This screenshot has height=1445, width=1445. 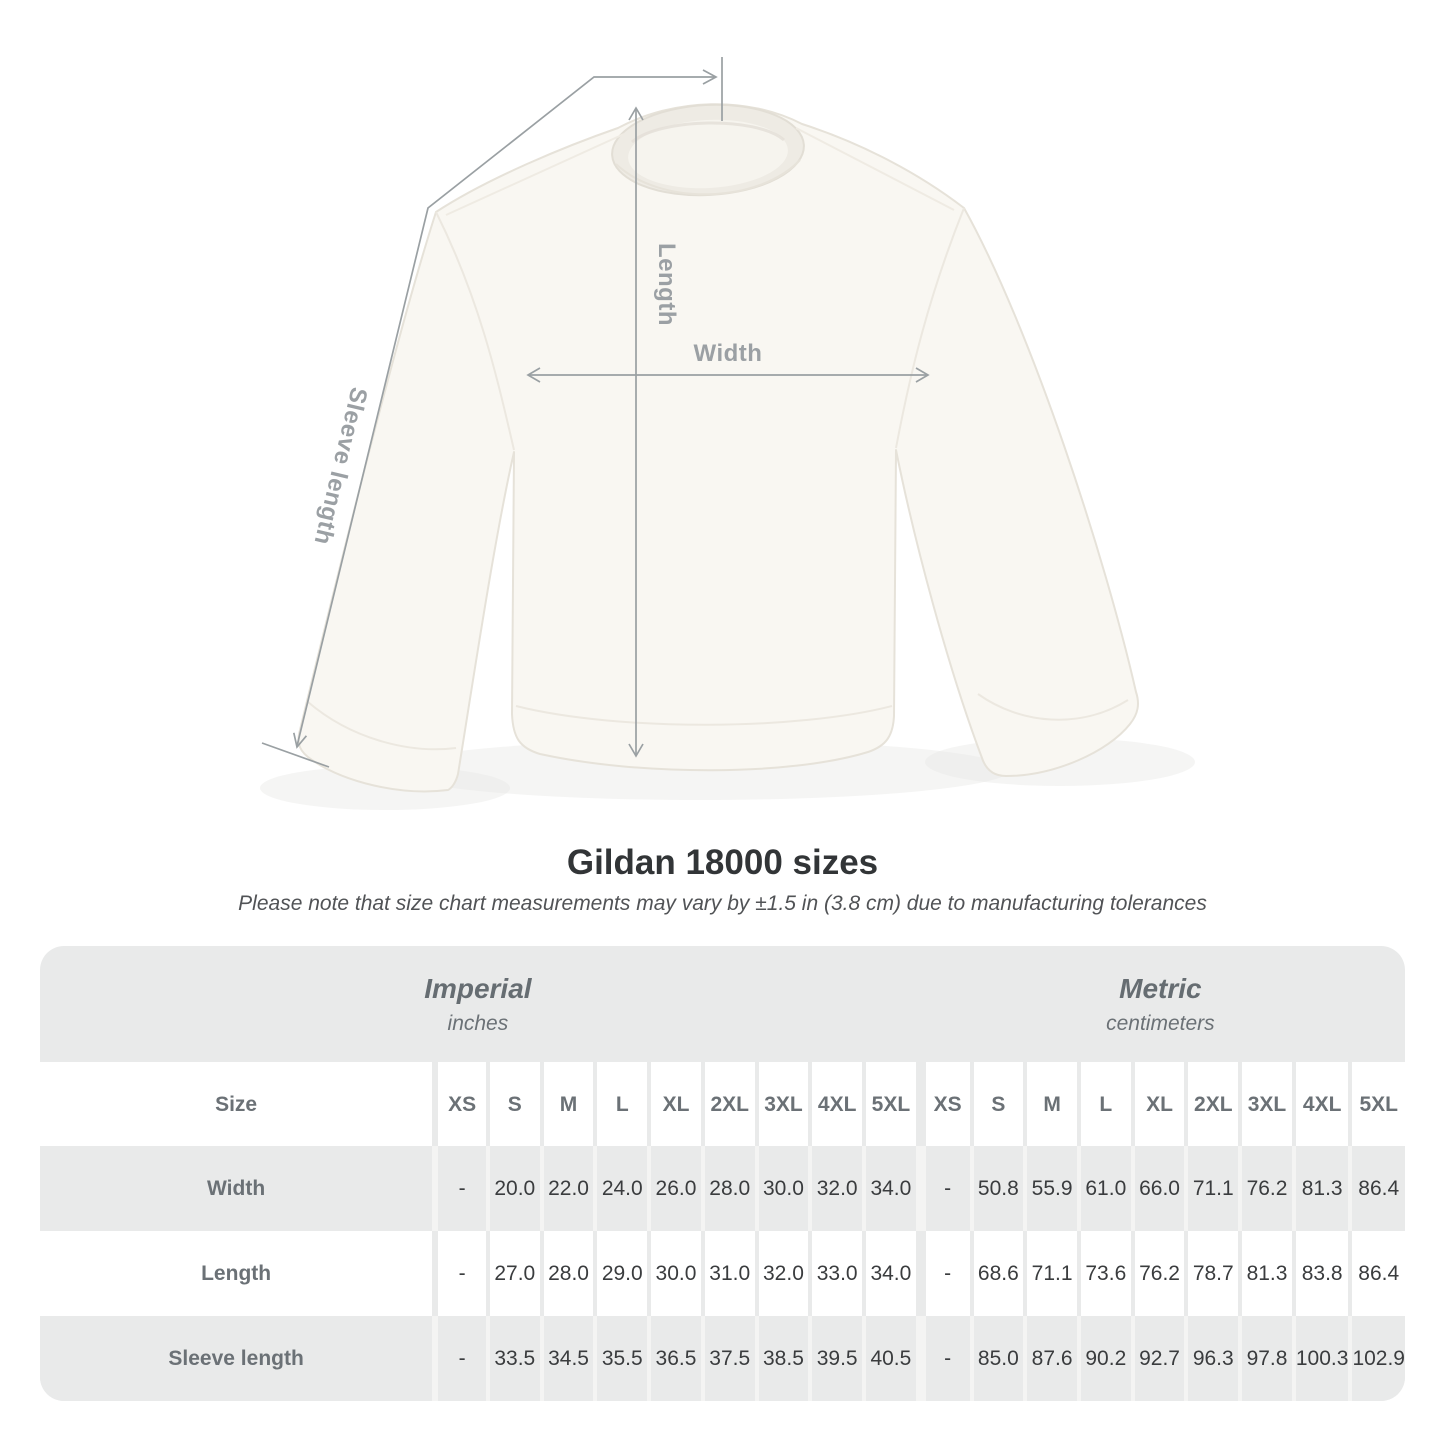 I want to click on imperial-size-header: XS, so click(x=459, y=1104).